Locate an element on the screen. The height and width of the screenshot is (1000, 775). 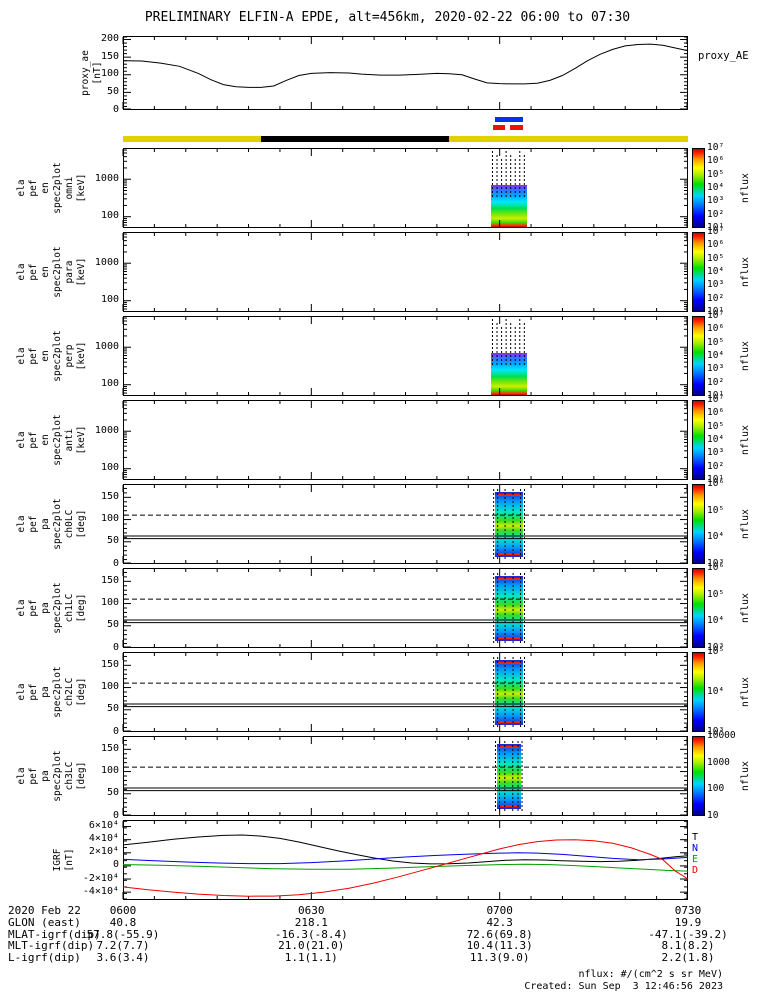
panel-axis-label-rotated: ela pef en spec2plot omni [keV] is located at coordinates (52, 188).